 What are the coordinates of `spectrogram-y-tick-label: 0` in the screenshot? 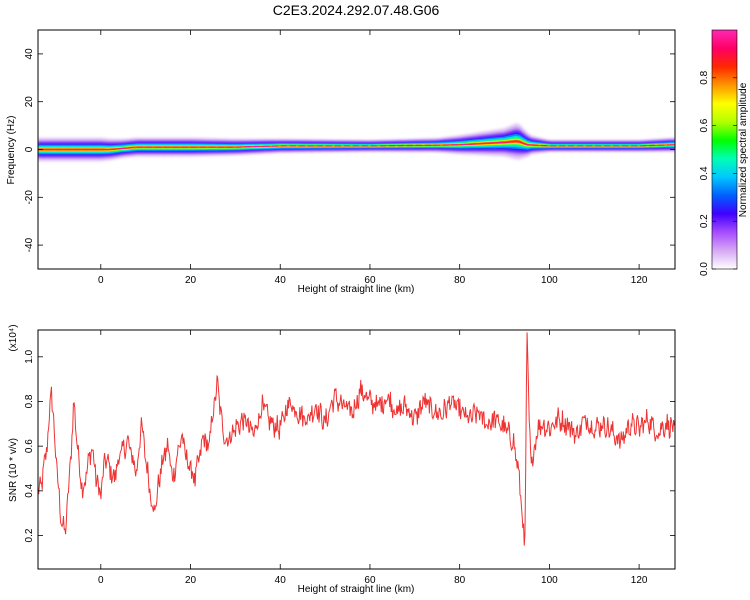 It's located at (29, 149).